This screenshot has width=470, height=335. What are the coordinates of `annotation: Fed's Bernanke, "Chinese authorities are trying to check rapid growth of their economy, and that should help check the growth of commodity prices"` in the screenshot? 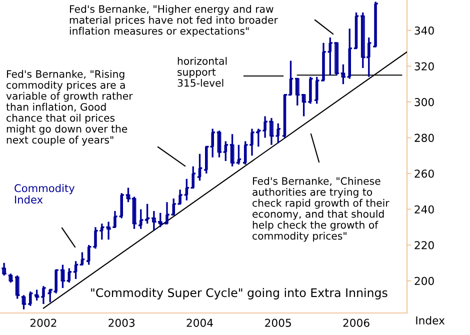 It's located at (321, 209).